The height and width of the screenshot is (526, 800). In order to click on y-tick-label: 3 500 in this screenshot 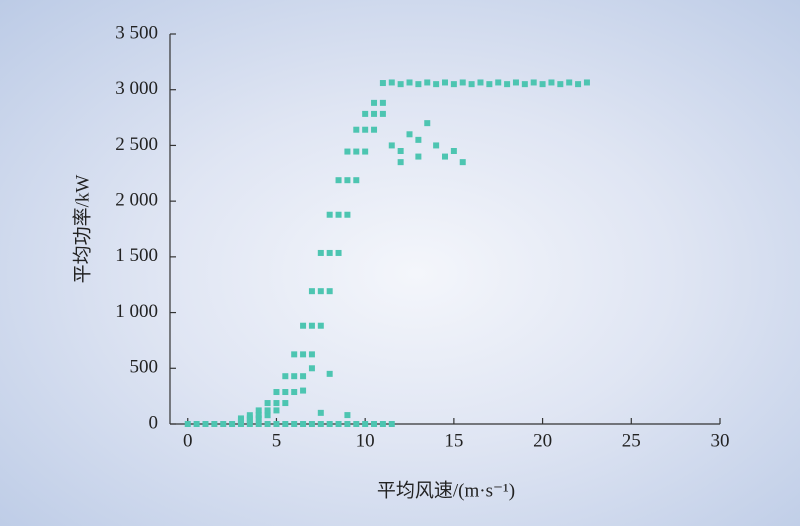, I will do `click(136, 32)`.